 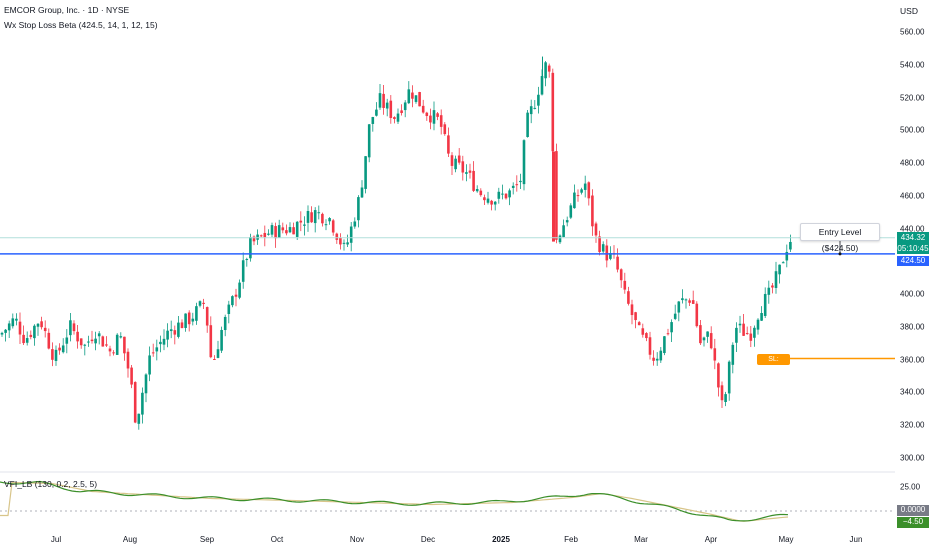 What do you see at coordinates (277, 539) in the screenshot?
I see `time-axis-label: Oct` at bounding box center [277, 539].